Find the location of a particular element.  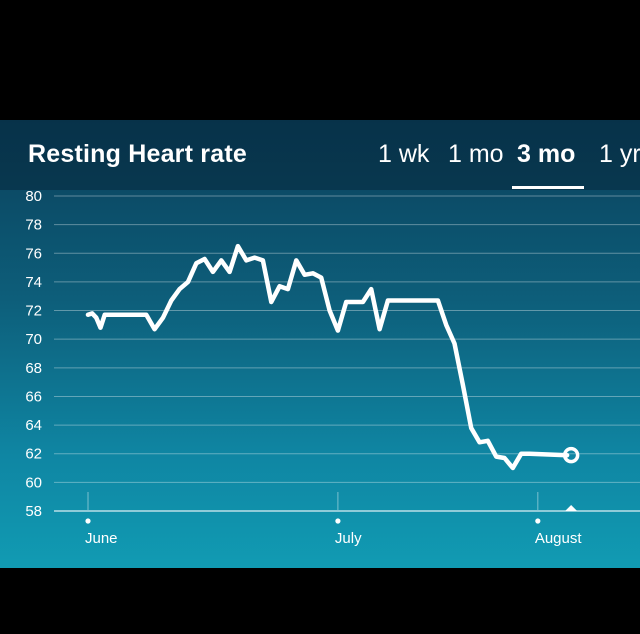

y-tick-label: 76 is located at coordinates (33, 253).